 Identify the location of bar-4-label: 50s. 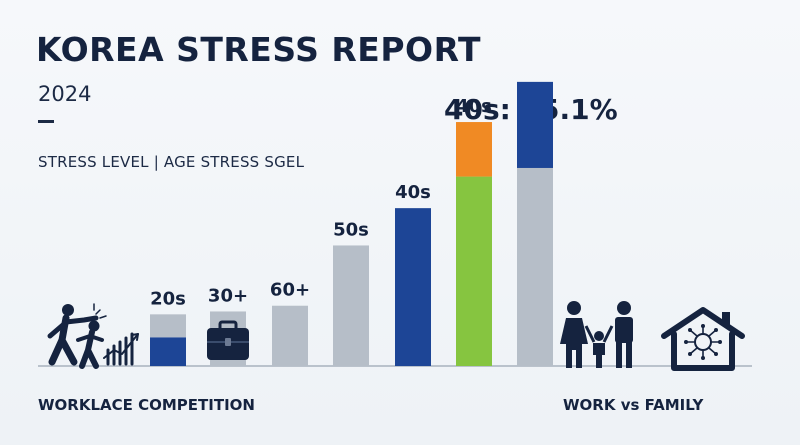
(351, 229).